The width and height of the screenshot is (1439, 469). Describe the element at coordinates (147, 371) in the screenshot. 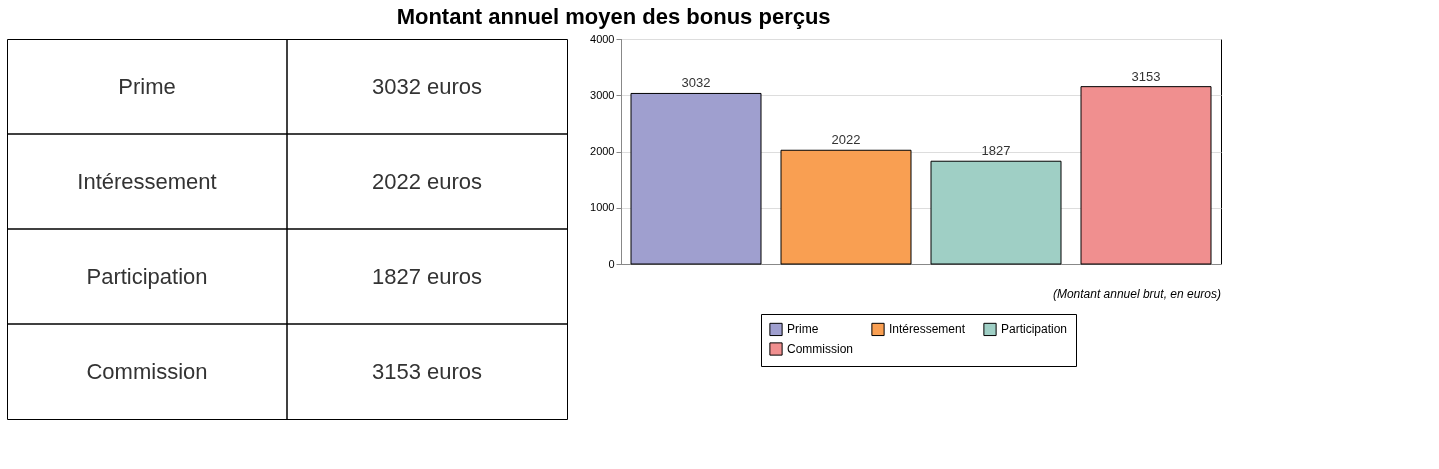

I see `category-label: Commission` at that location.